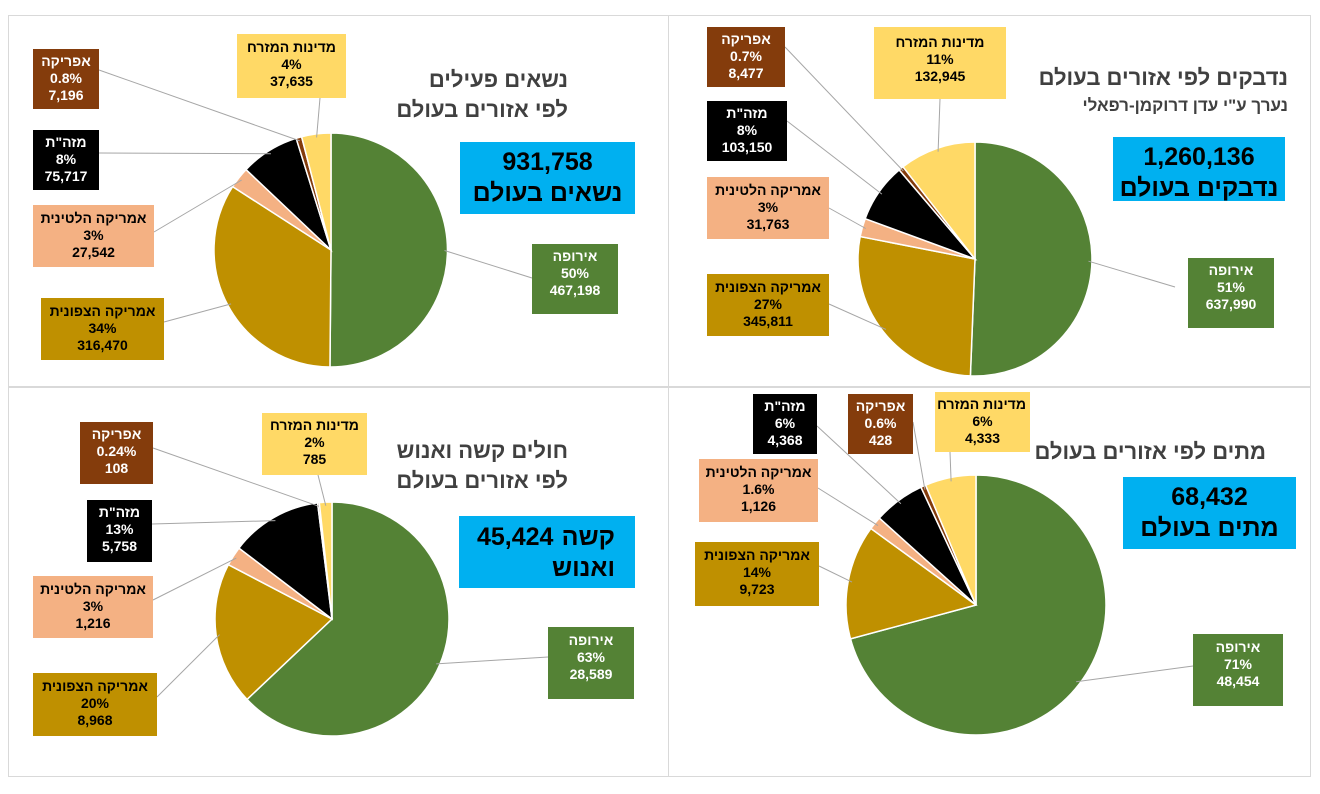  What do you see at coordinates (768, 305) in the screenshot?
I see `slice-label-north-america: אמריקה הצפונית 27% 345,811` at bounding box center [768, 305].